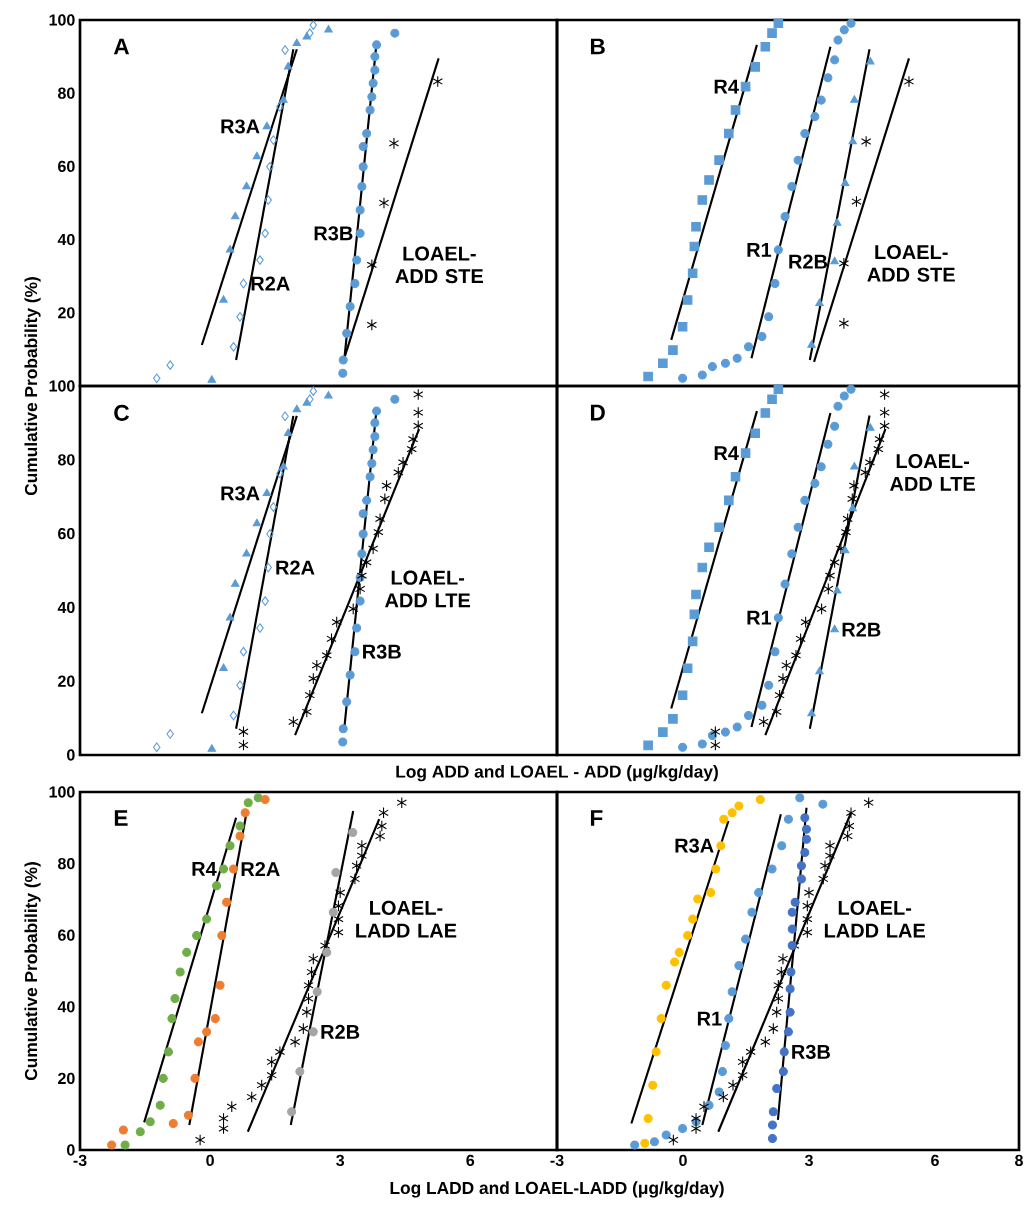  I want to click on x-axis-title: Log LADD and LOAEL-LADD (μg/kg/day), so click(557, 1189).